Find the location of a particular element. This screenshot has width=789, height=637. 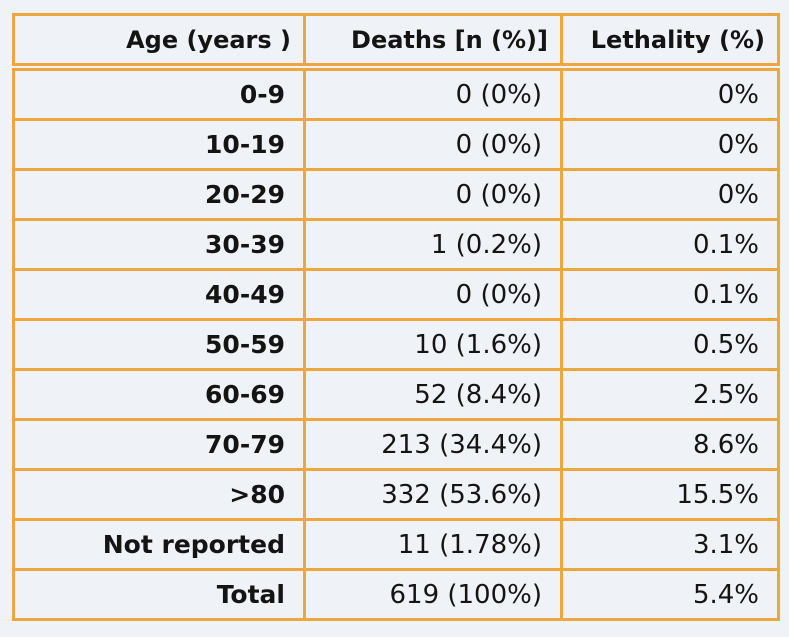

lethality-cell: 8.6% is located at coordinates (670, 444).